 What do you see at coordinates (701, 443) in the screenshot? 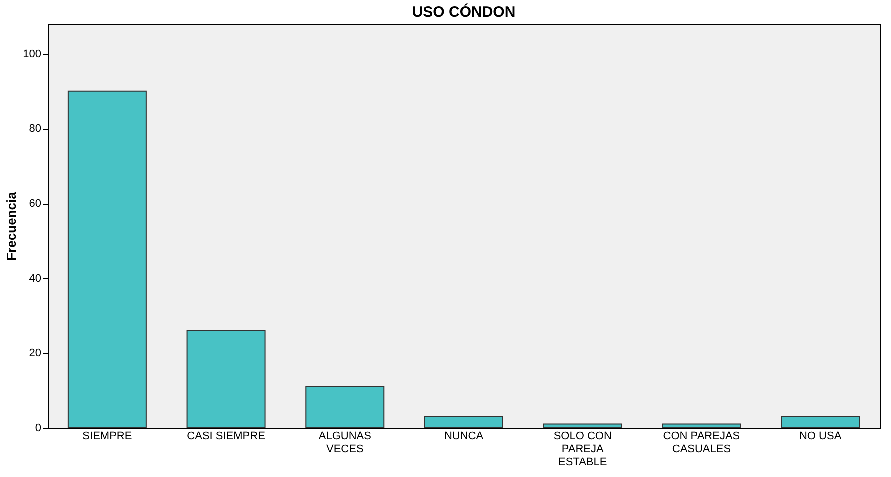
I see `x-tick-label: CON PAREJAS CASUALES` at bounding box center [701, 443].